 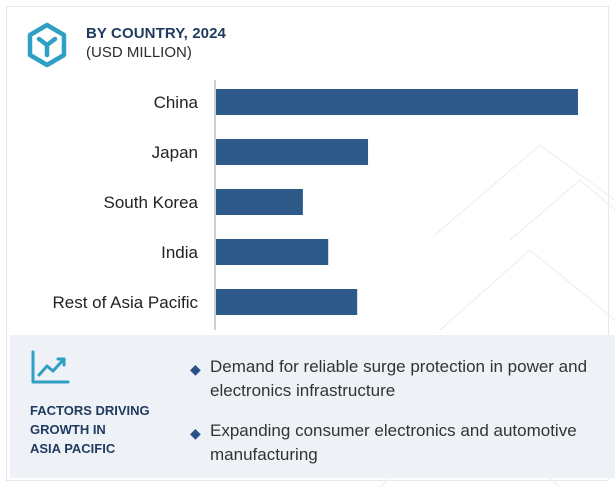 What do you see at coordinates (156, 33) in the screenshot?
I see `chart-title: BY COUNTRY, 2024` at bounding box center [156, 33].